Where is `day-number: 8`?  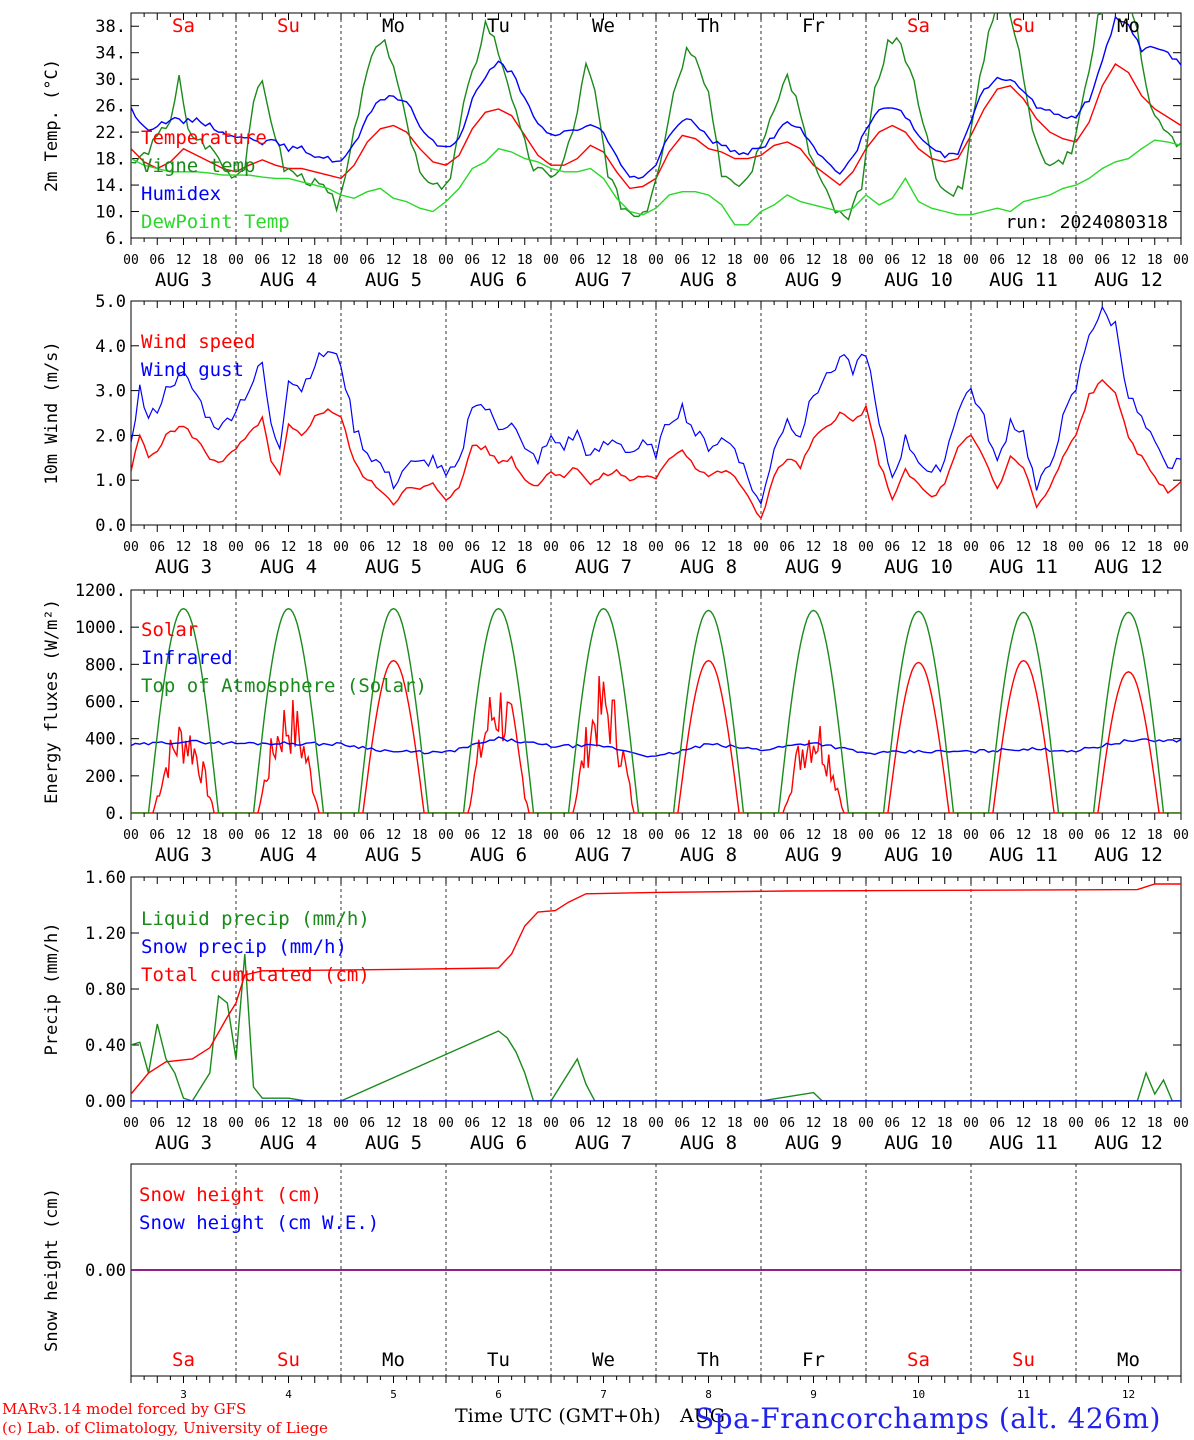 day-number: 8 is located at coordinates (708, 1394).